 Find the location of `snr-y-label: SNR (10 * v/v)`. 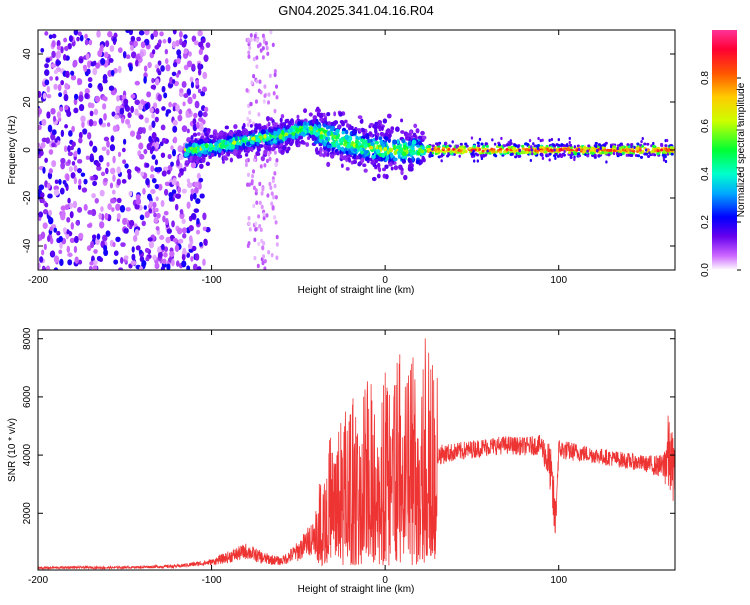

snr-y-label: SNR (10 * v/v) is located at coordinates (12, 450).